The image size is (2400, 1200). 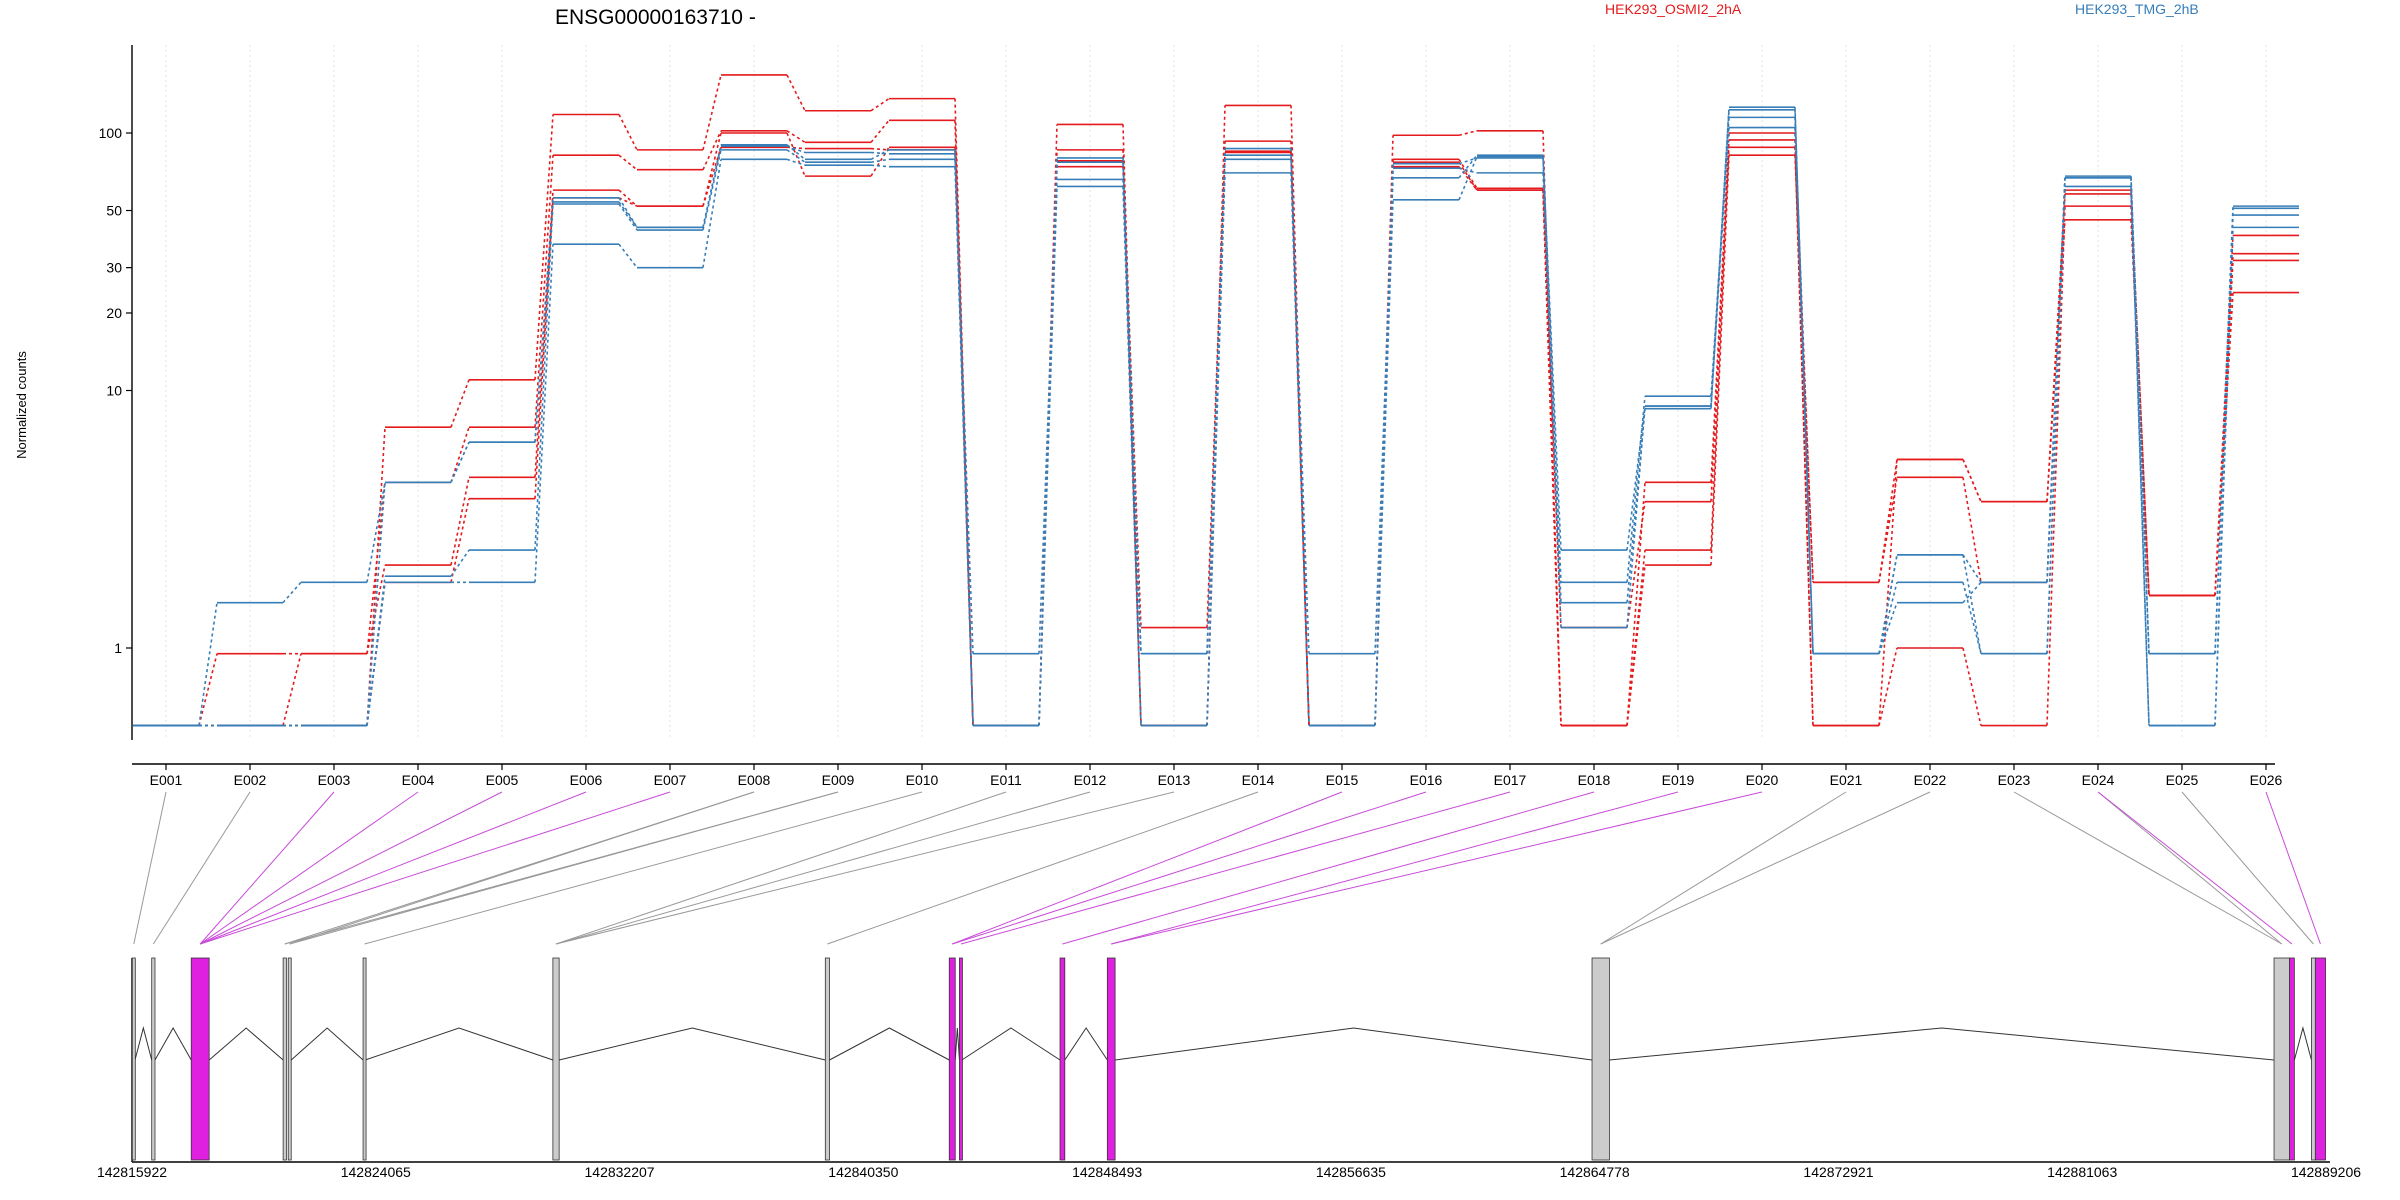 What do you see at coordinates (1762, 780) in the screenshot?
I see `x-tick-label: E020` at bounding box center [1762, 780].